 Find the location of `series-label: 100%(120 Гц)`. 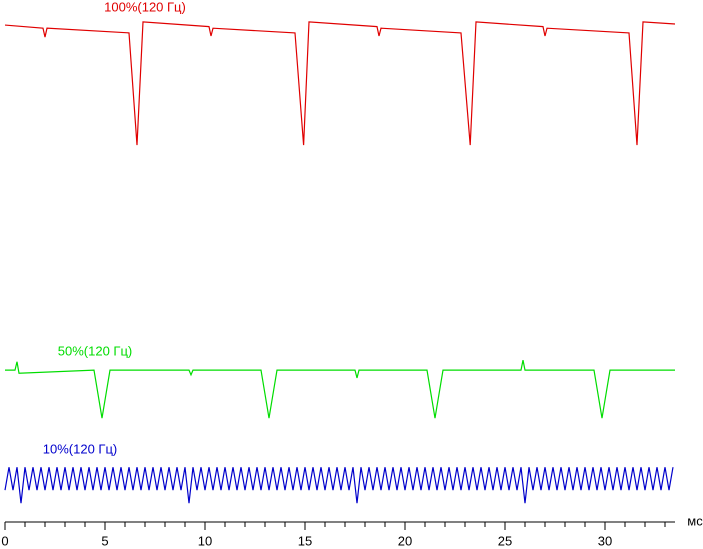

series-label: 100%(120 Гц) is located at coordinates (145, 7).